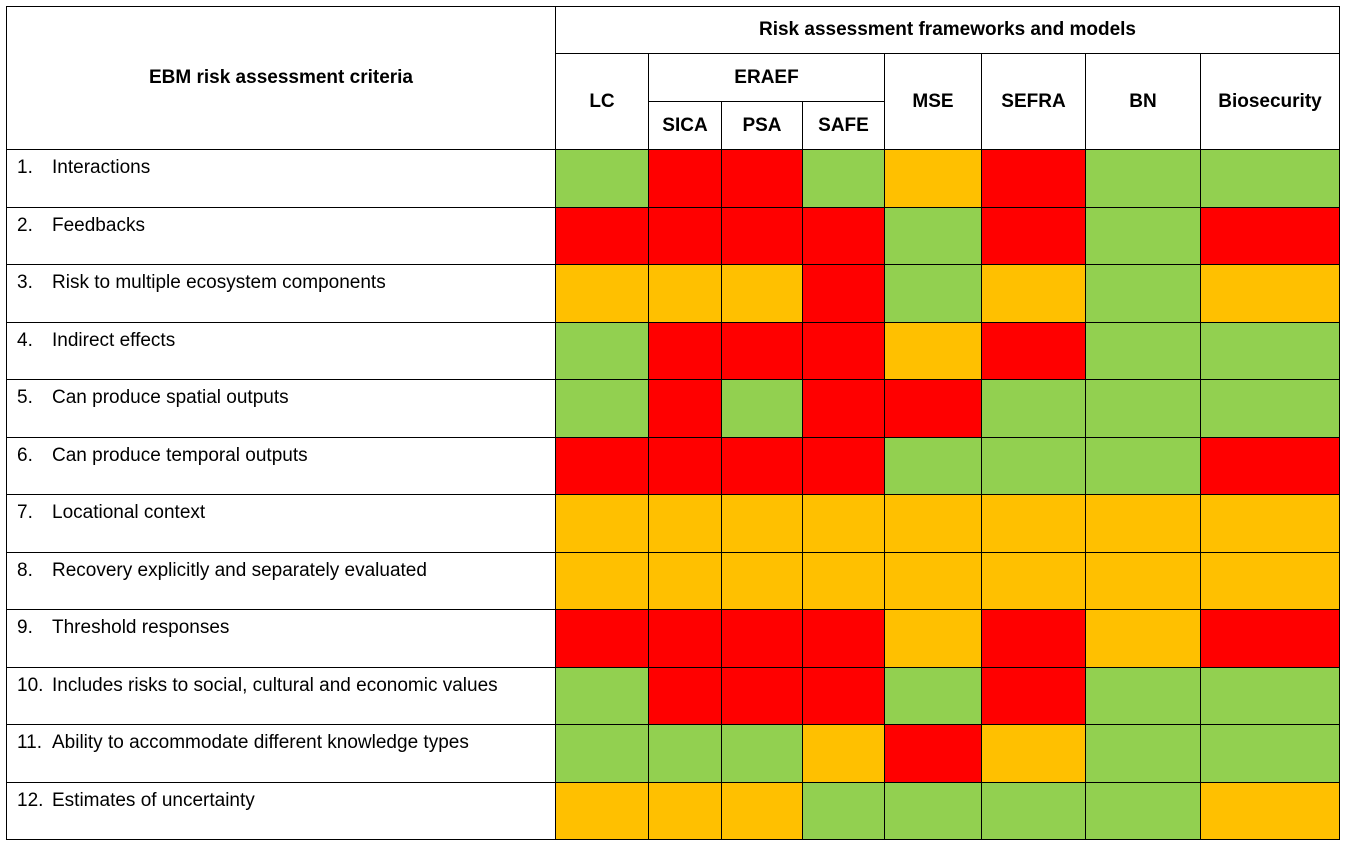 The image size is (1349, 847). I want to click on criterion-number: 4., so click(25, 340).